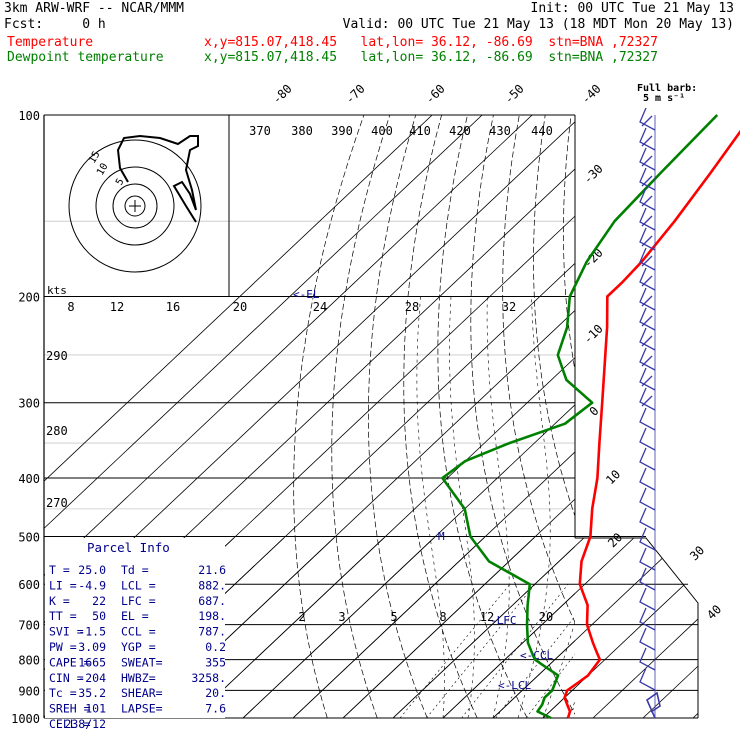 The height and width of the screenshot is (740, 740). Describe the element at coordinates (66, 632) in the screenshot. I see `parcel-value: SVI =` at that location.